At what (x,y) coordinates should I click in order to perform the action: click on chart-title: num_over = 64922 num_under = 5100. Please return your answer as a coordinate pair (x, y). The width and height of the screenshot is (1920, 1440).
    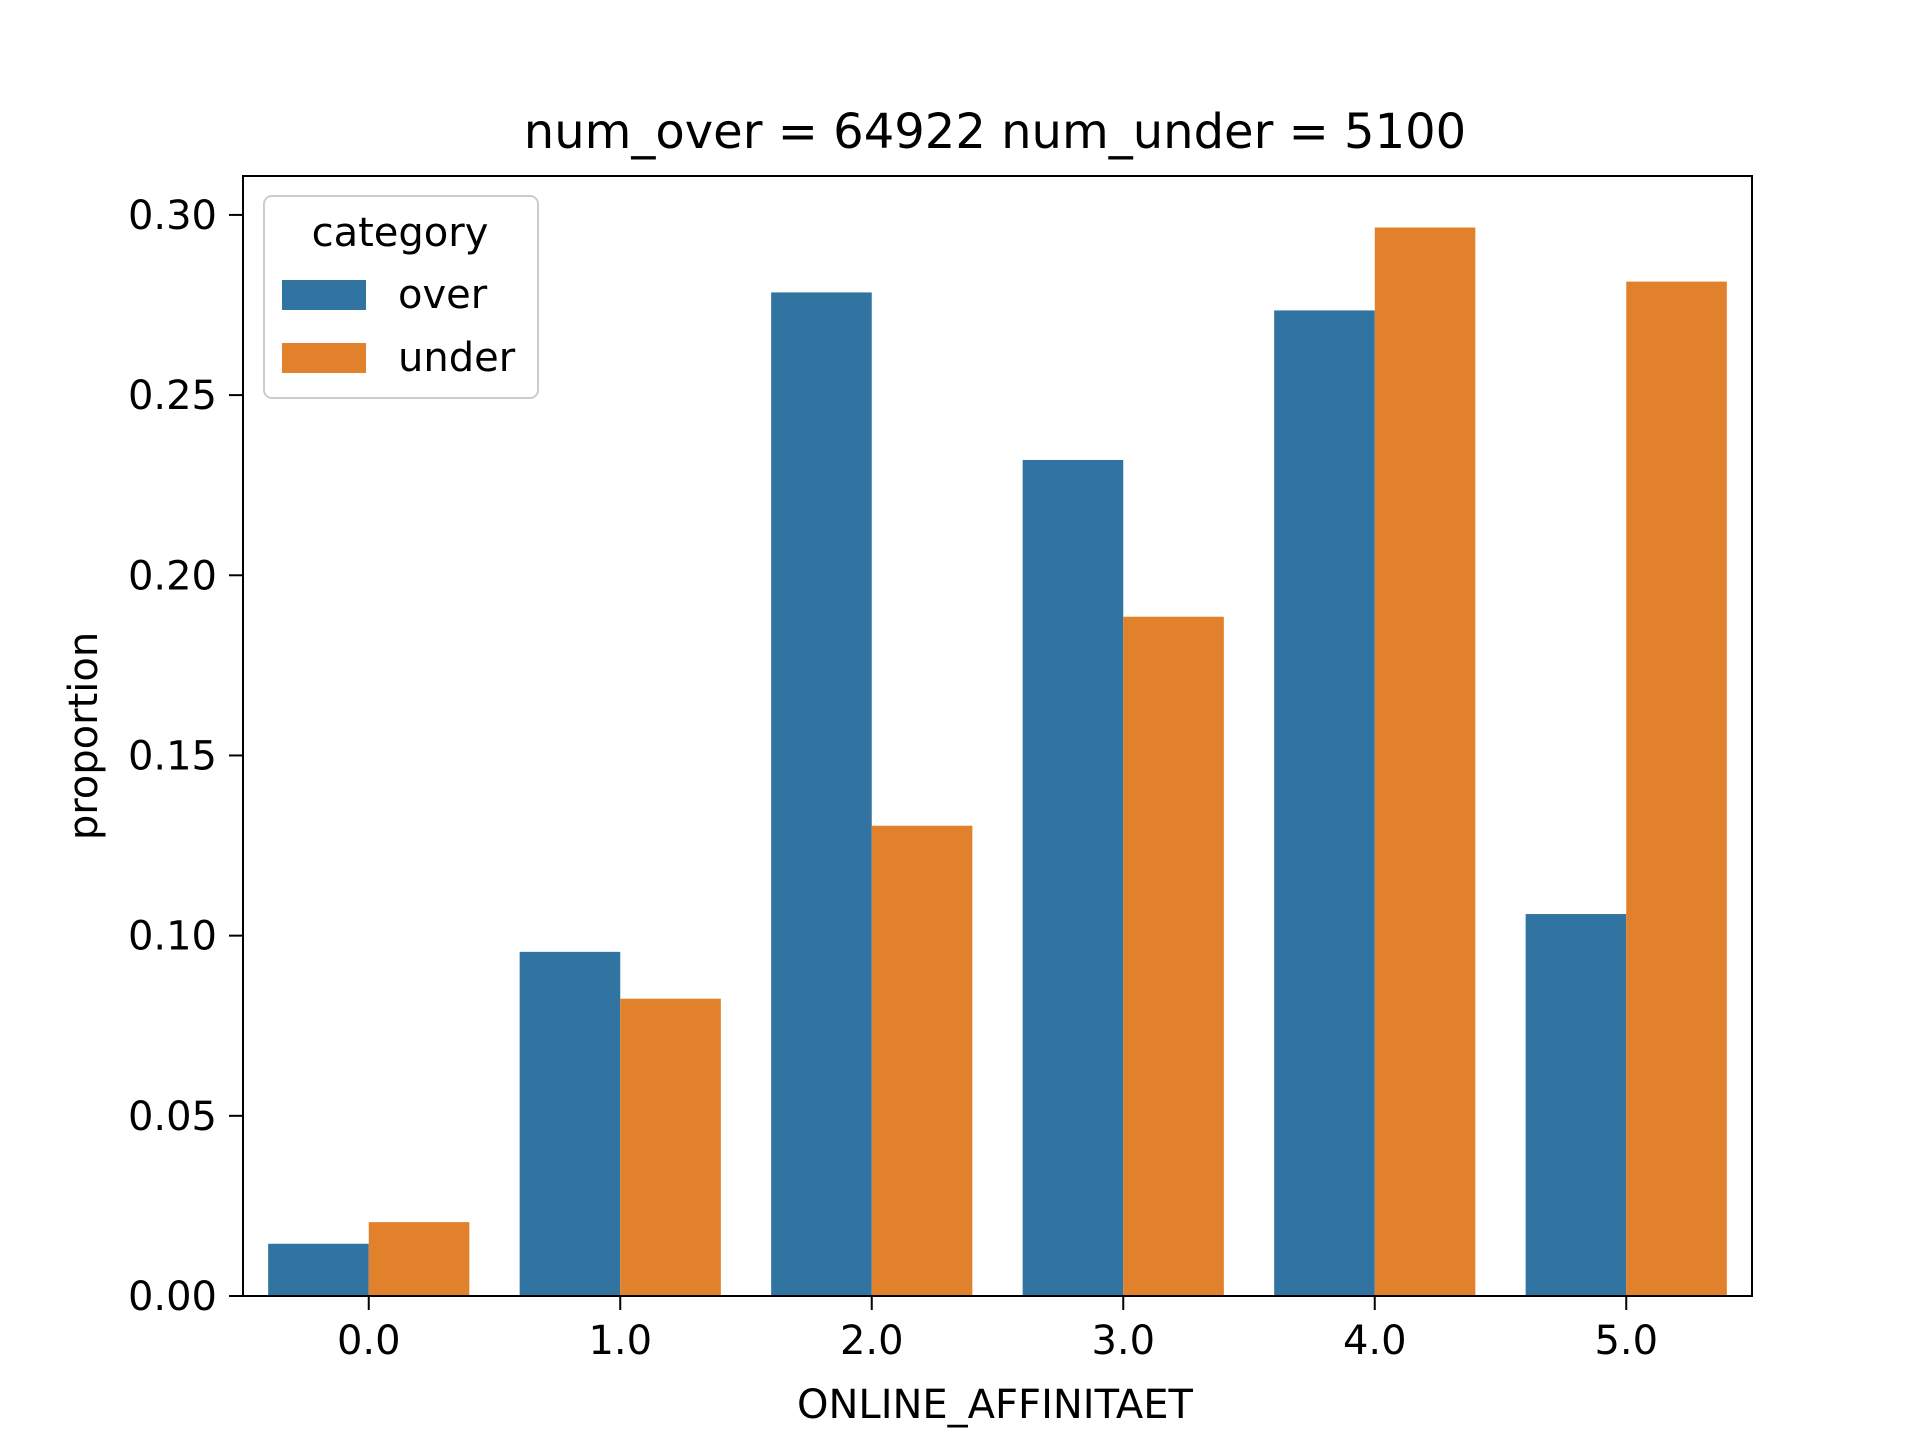
    Looking at the image, I should click on (995, 132).